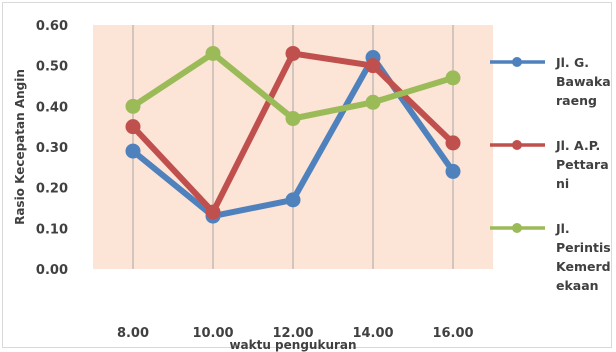 Image resolution: width=616 pixels, height=352 pixels. I want to click on y-tick-label: 0.60, so click(52, 26).